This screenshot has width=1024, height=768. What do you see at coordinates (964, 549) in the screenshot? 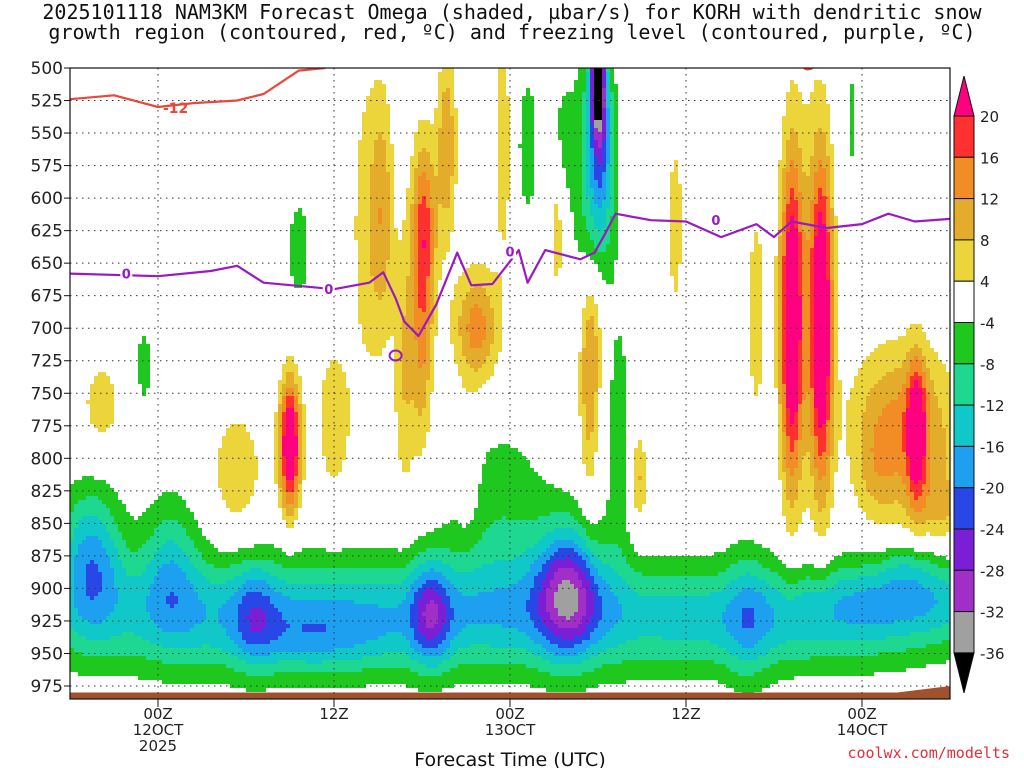
I see `colorbar-swatch` at bounding box center [964, 549].